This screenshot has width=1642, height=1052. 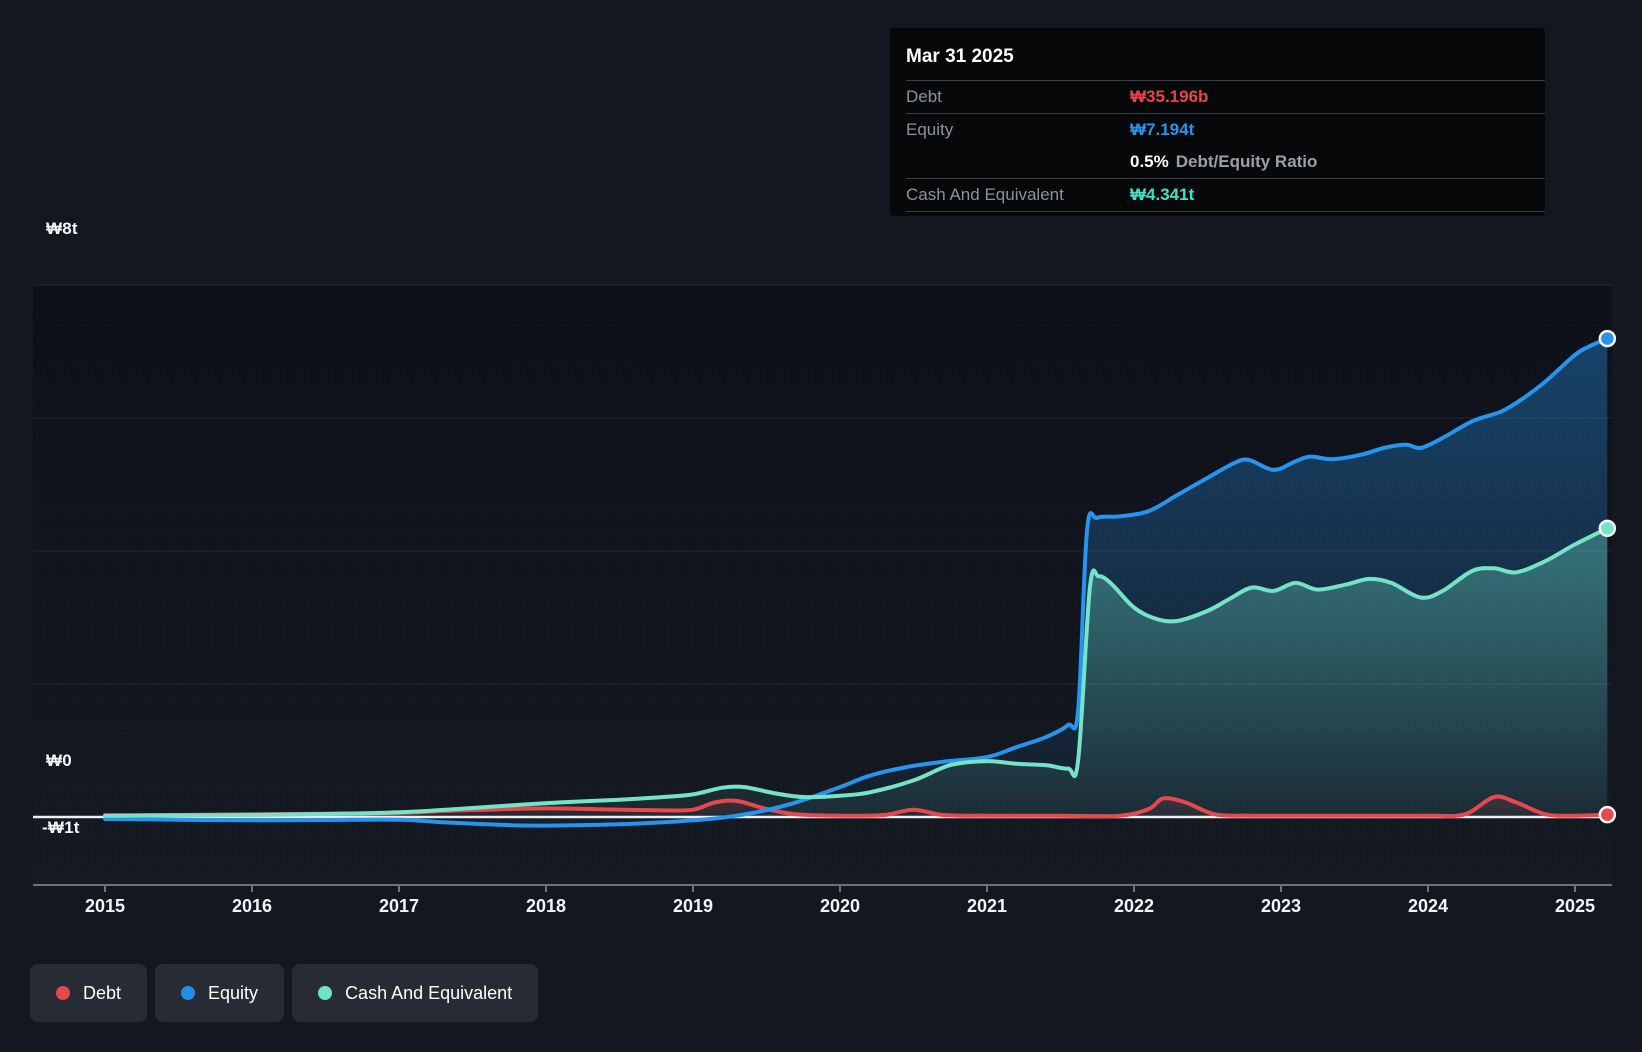 What do you see at coordinates (1607, 528) in the screenshot?
I see `cash-endpoint` at bounding box center [1607, 528].